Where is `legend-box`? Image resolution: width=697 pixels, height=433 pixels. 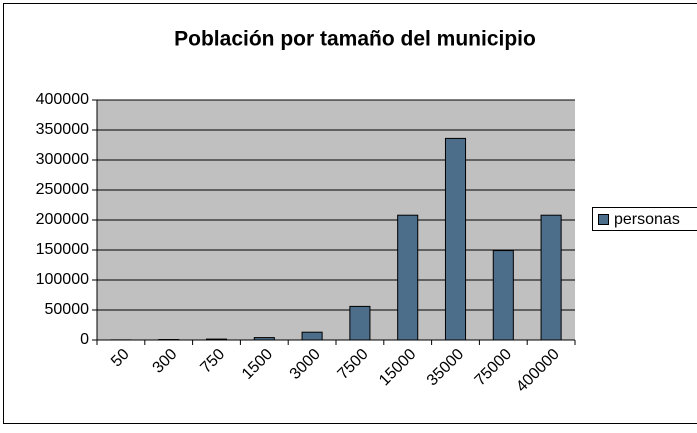
legend-box is located at coordinates (644, 219).